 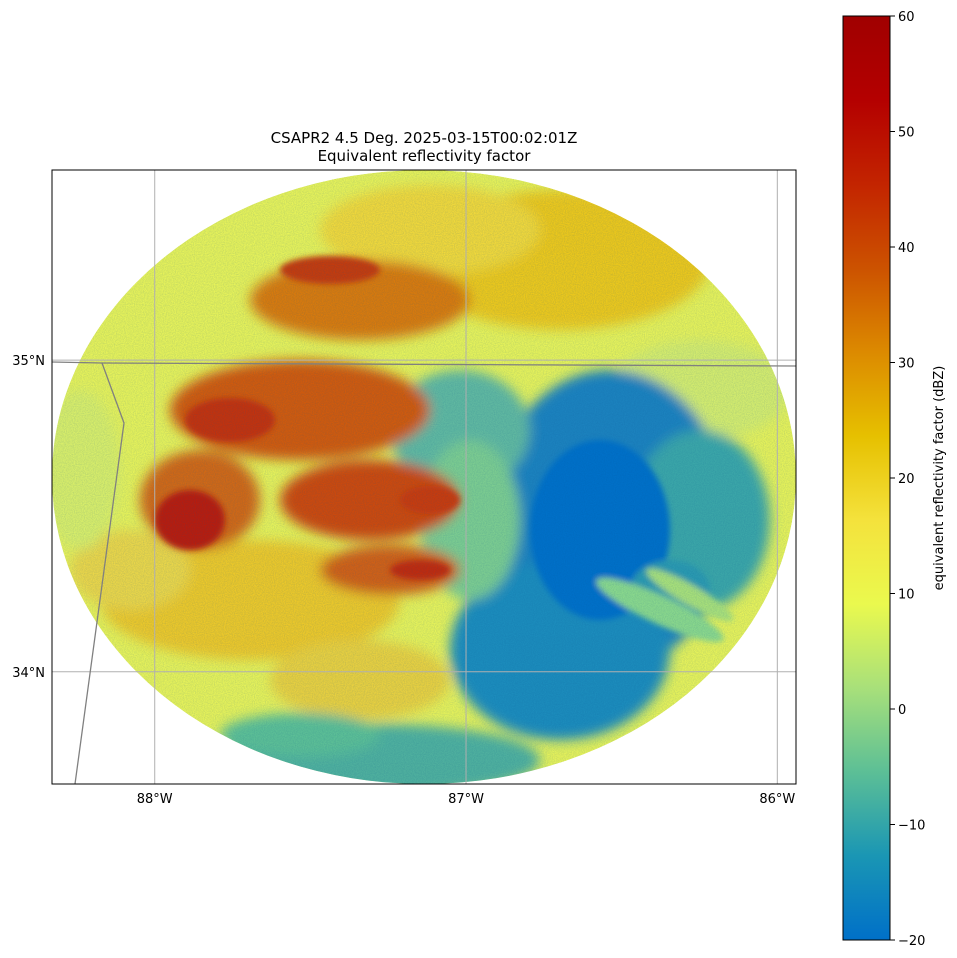 I want to click on lon-tick-label-2: 86°W, so click(x=777, y=799).